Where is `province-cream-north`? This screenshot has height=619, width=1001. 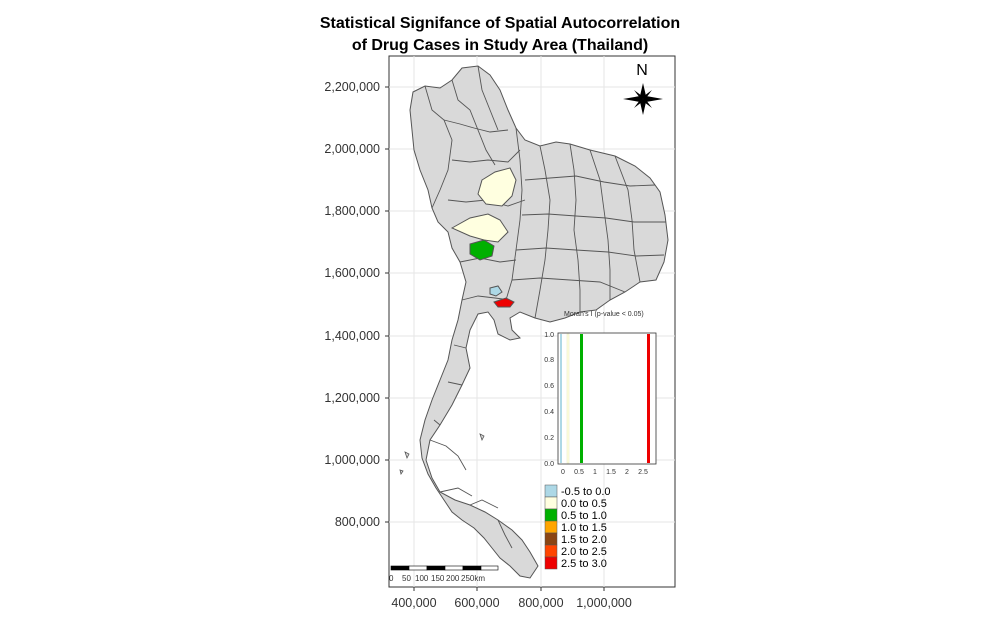 province-cream-north is located at coordinates (497, 187).